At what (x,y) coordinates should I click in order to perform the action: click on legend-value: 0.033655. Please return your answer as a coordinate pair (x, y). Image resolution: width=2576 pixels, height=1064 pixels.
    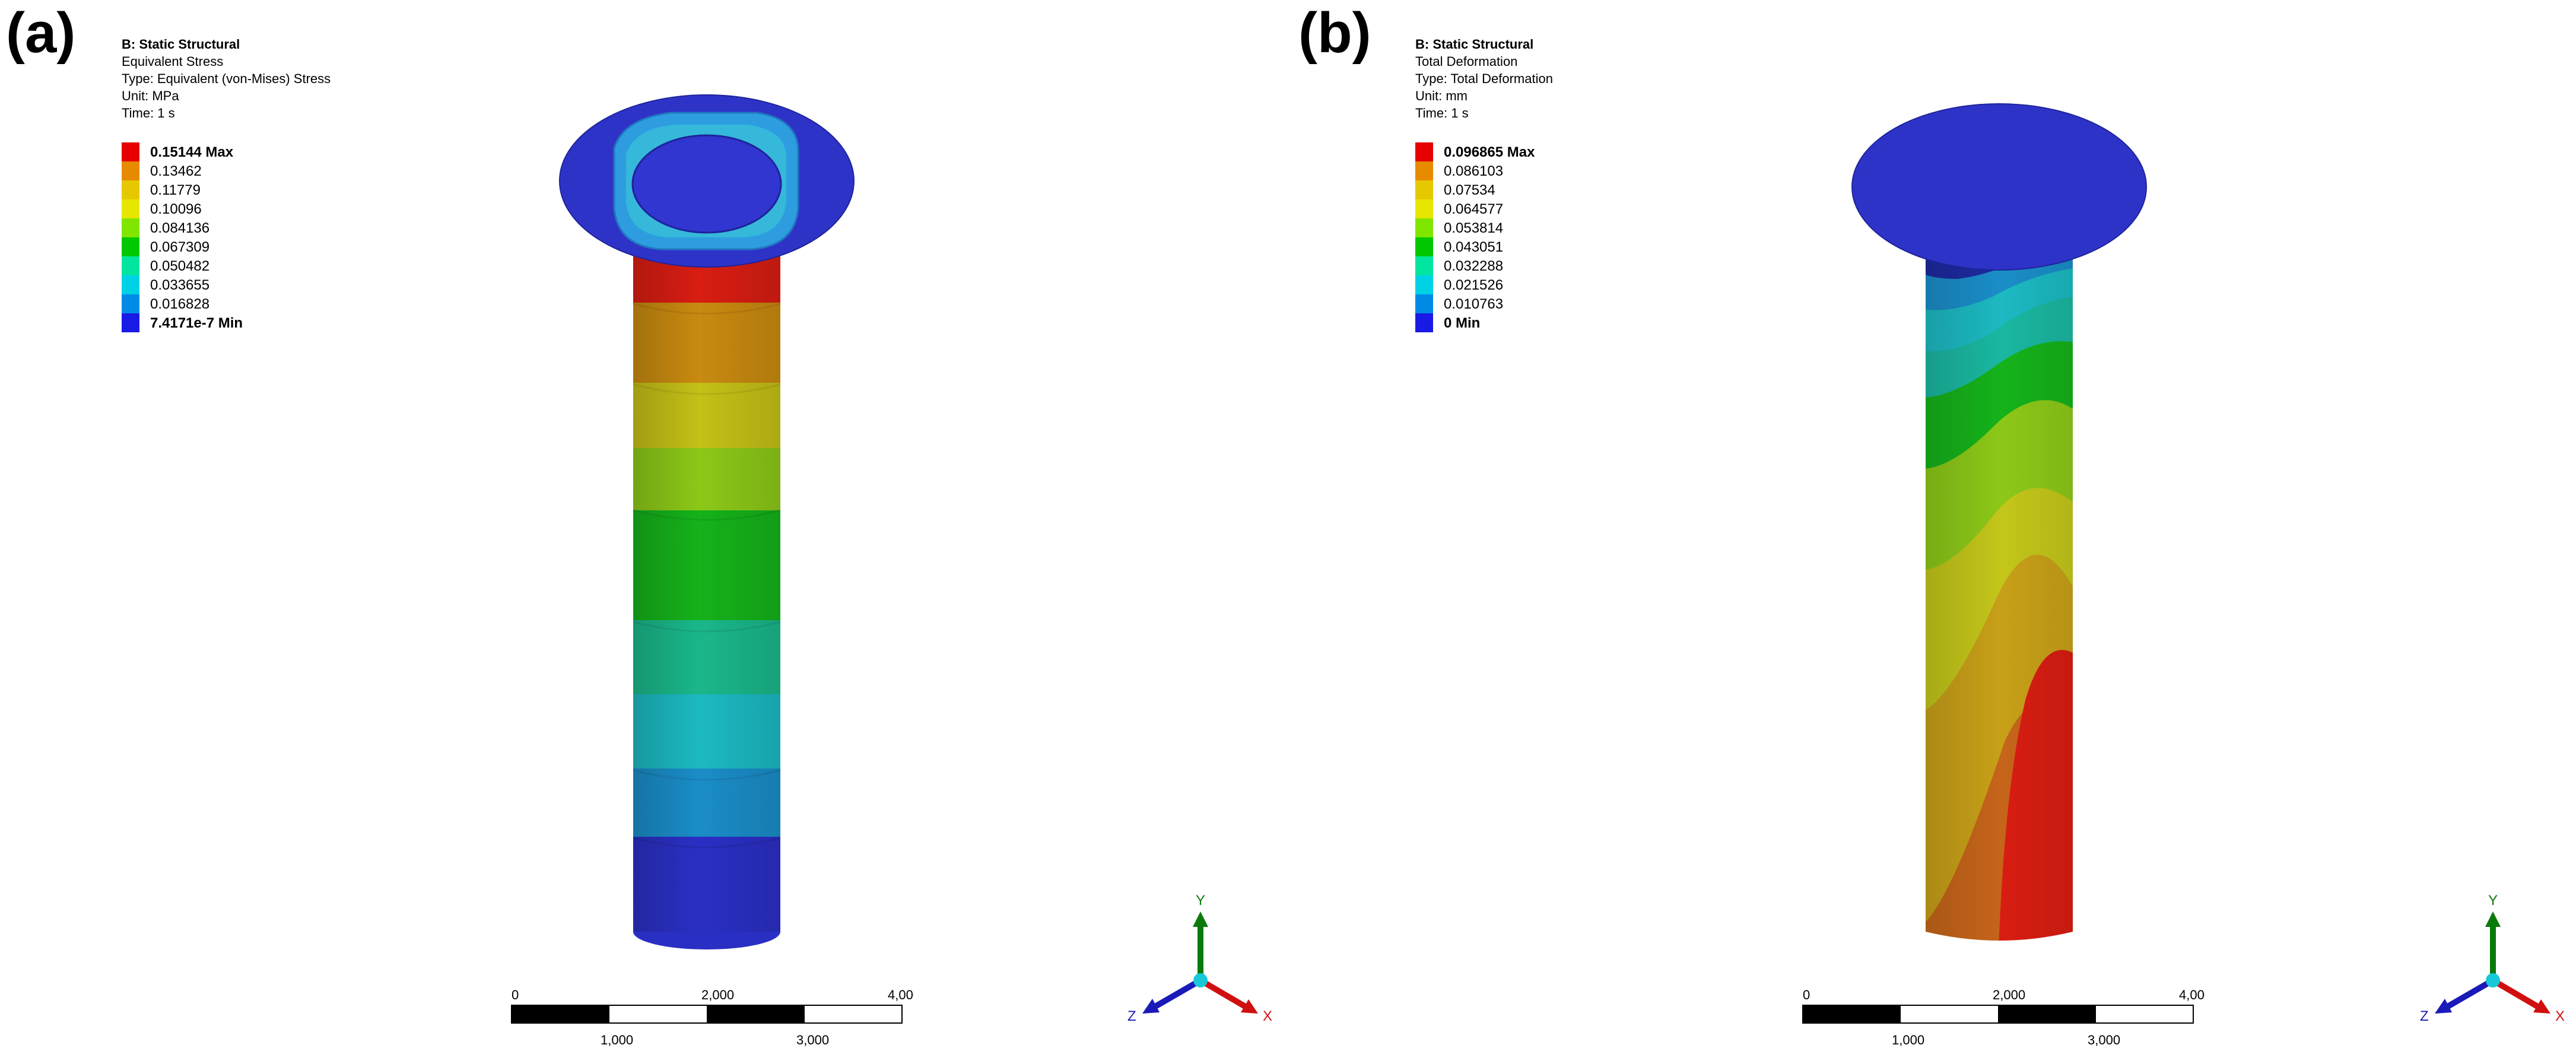
    Looking at the image, I should click on (180, 285).